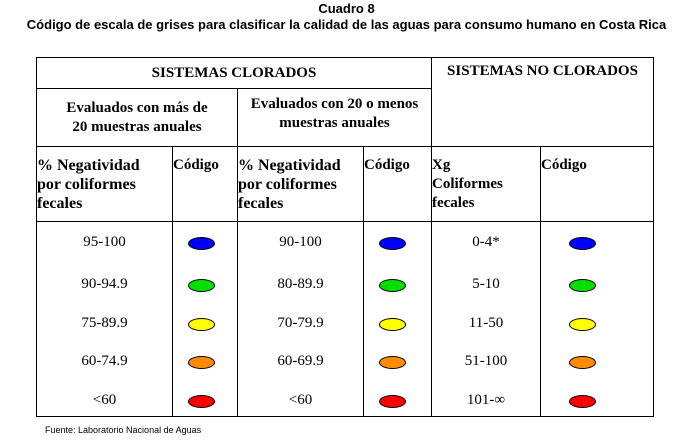 The height and width of the screenshot is (440, 693). Describe the element at coordinates (300, 323) in the screenshot. I see `row-3-value-2: 70-79.9` at that location.